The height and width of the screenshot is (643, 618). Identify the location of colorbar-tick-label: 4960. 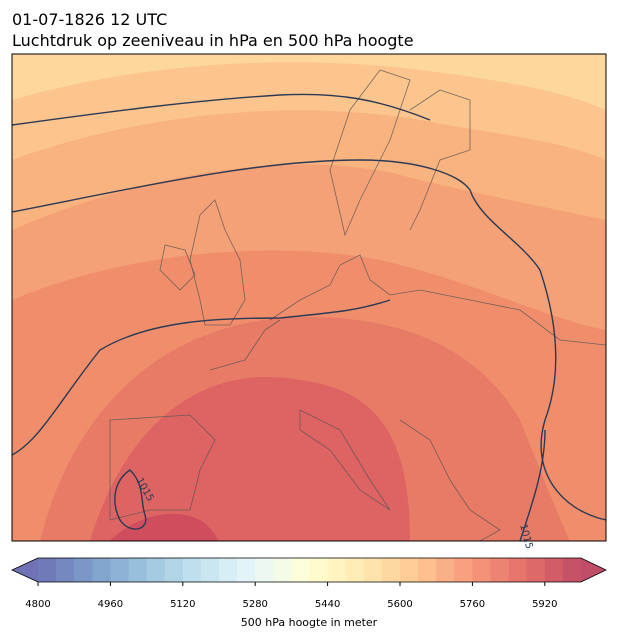
(110, 604).